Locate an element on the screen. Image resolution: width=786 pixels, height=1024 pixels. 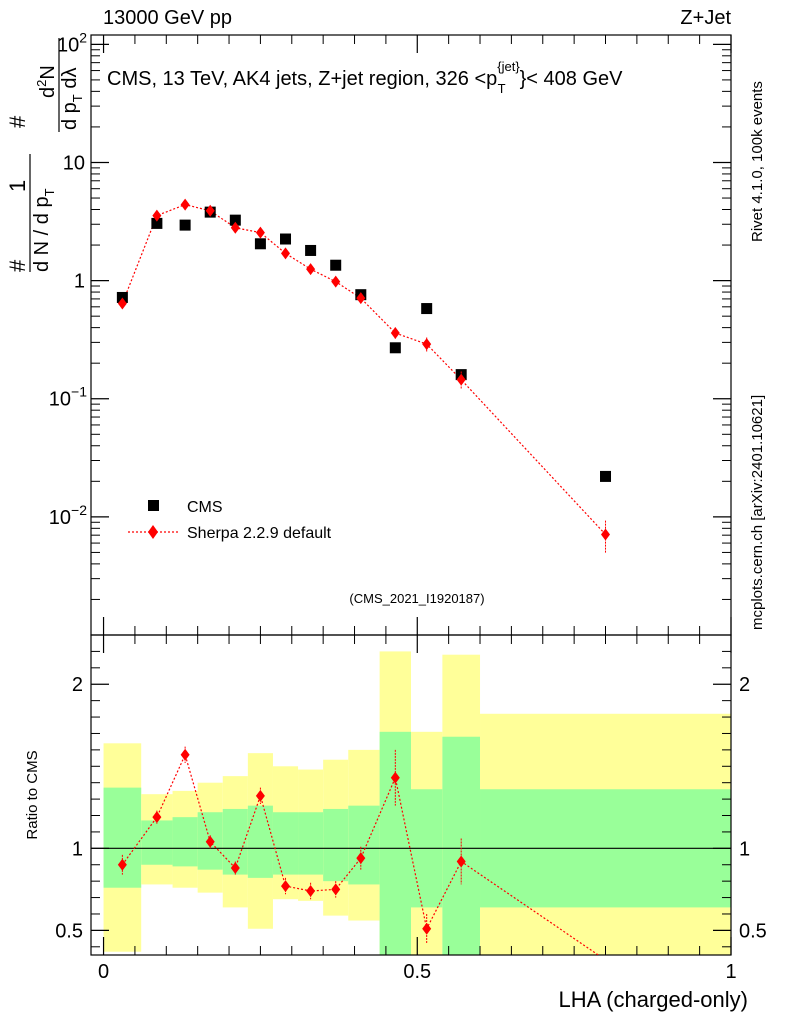
sherpa-ratio-line is located at coordinates (360, 854).